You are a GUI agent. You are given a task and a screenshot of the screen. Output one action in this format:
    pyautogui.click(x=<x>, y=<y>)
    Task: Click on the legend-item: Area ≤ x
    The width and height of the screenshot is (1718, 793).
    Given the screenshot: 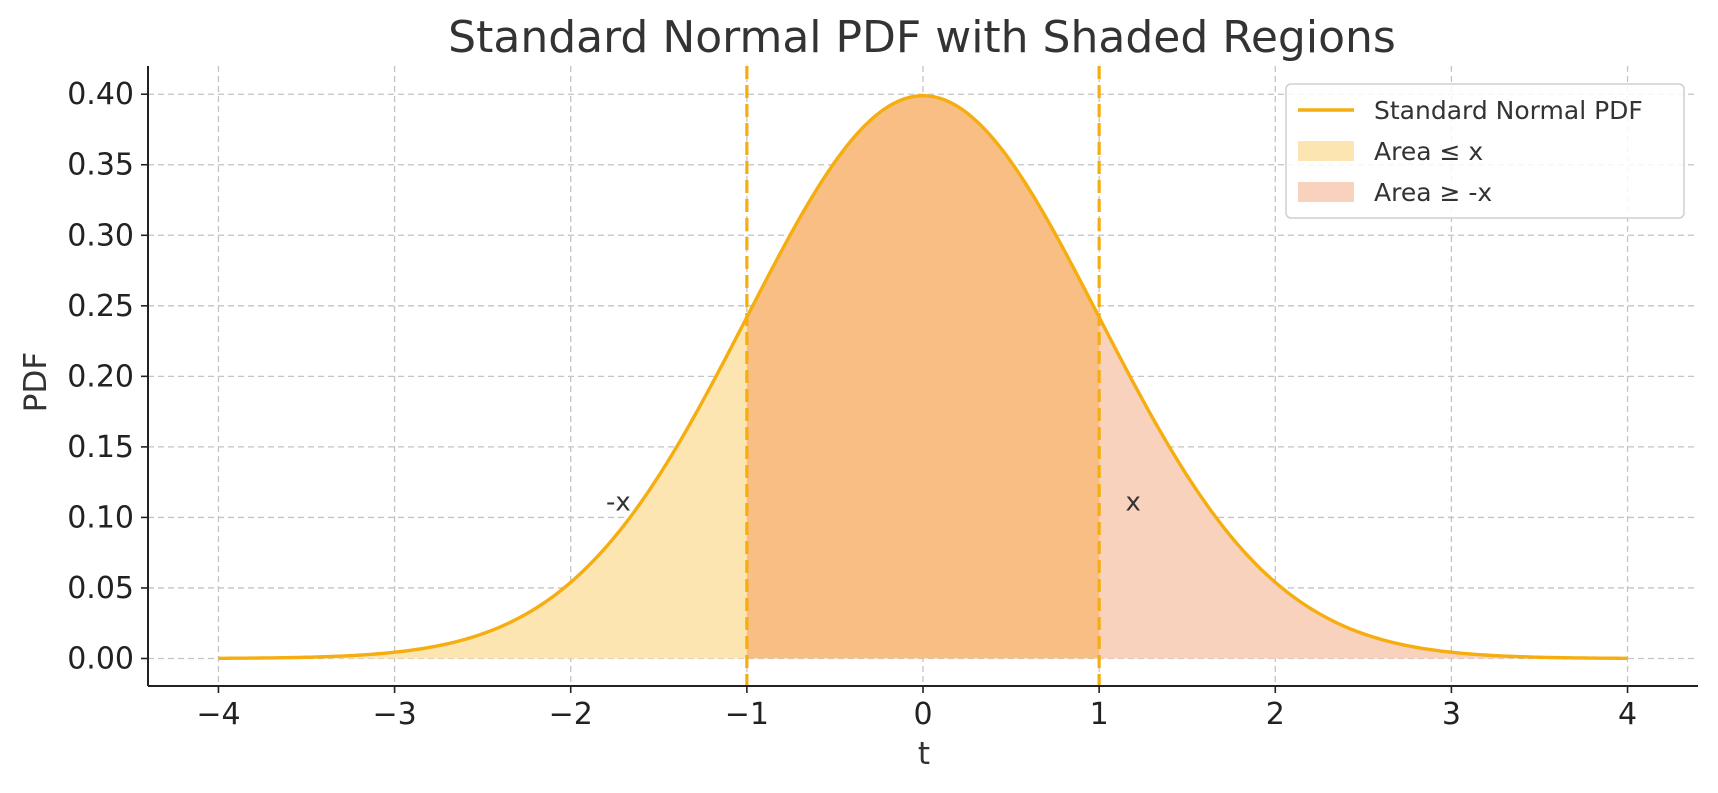 What is the action you would take?
    pyautogui.click(x=1390, y=151)
    